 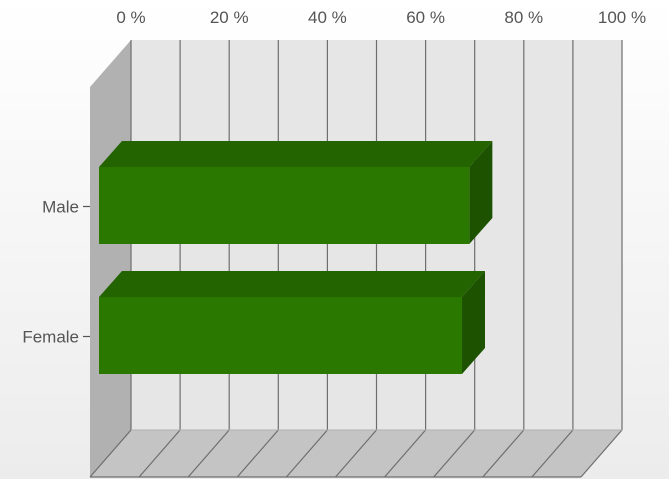 I want to click on y-tick-label: Female, so click(x=50, y=337).